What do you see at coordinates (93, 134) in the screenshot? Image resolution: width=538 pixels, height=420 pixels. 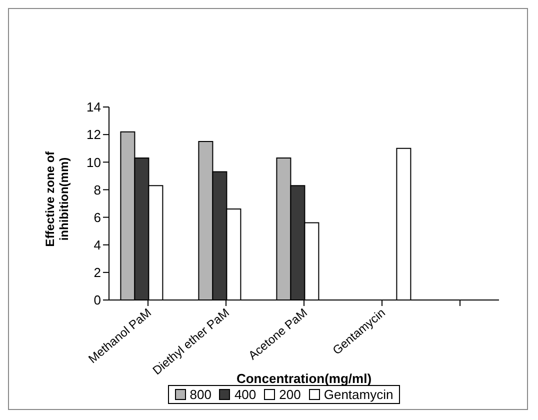 I see `y-tick-label: 12` at bounding box center [93, 134].